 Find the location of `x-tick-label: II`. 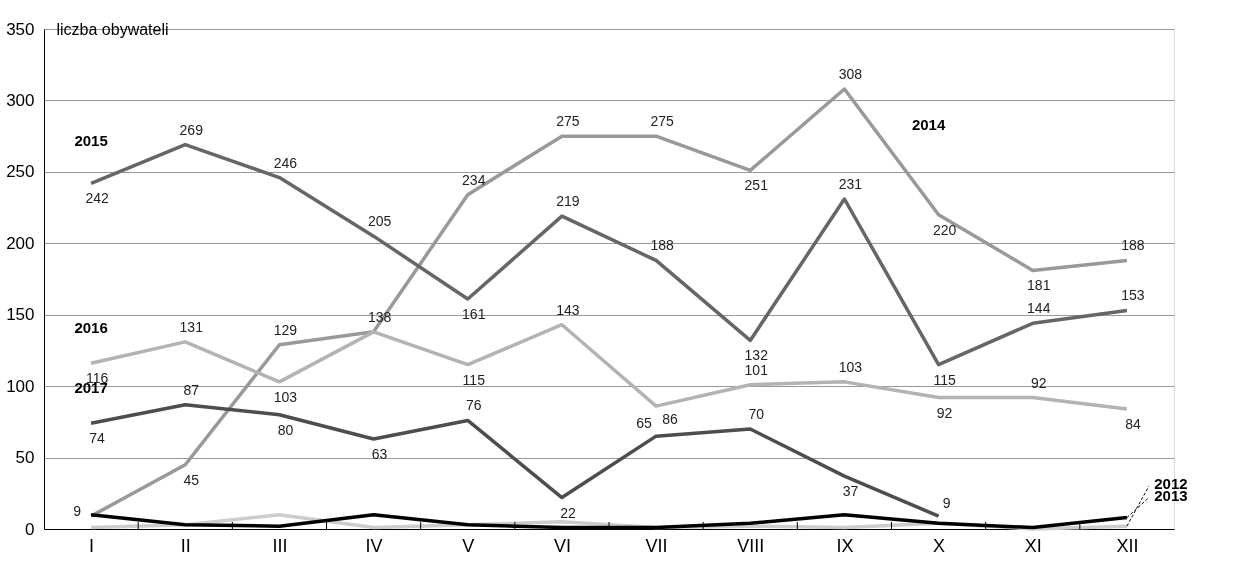

x-tick-label: II is located at coordinates (185, 545).